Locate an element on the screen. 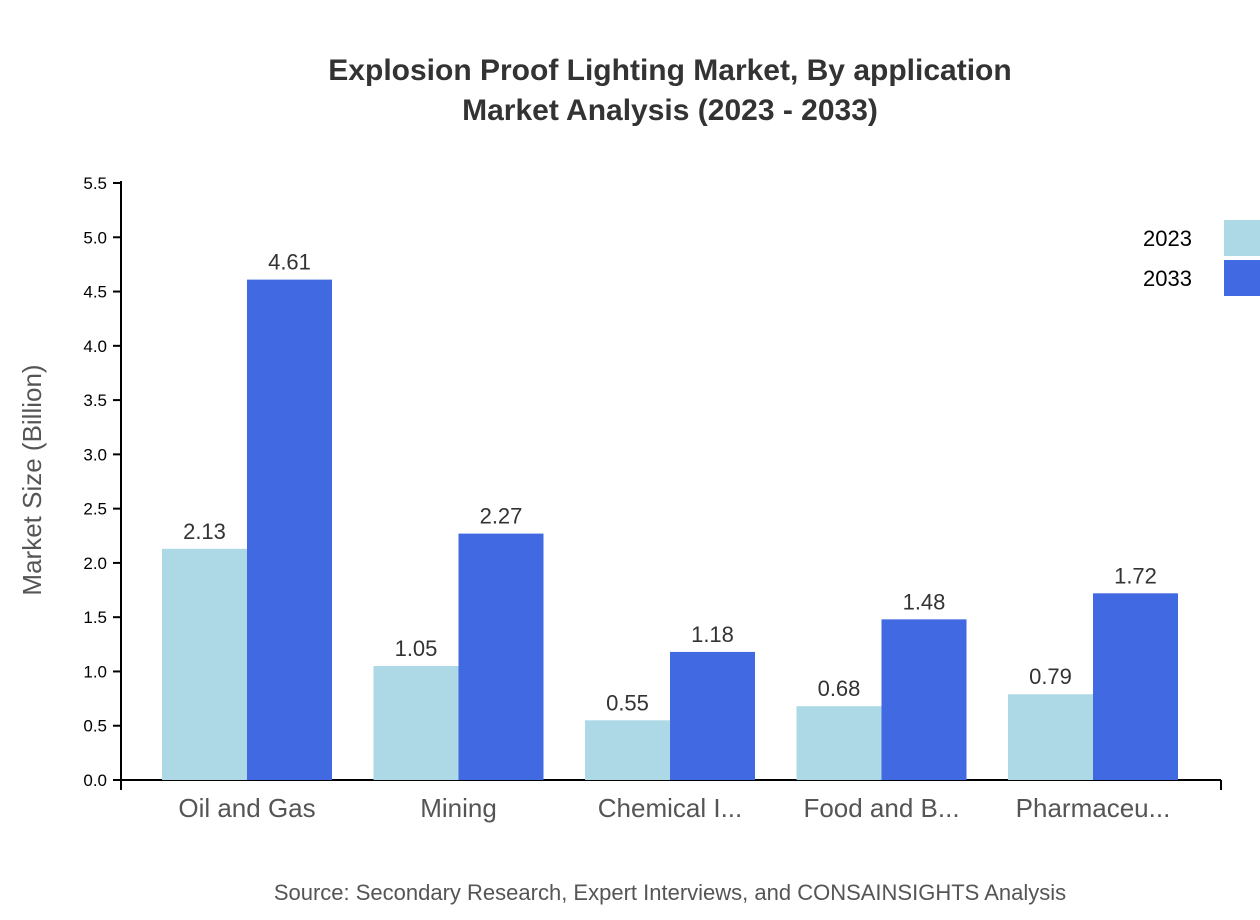  data-label: 2.13 is located at coordinates (204, 531).